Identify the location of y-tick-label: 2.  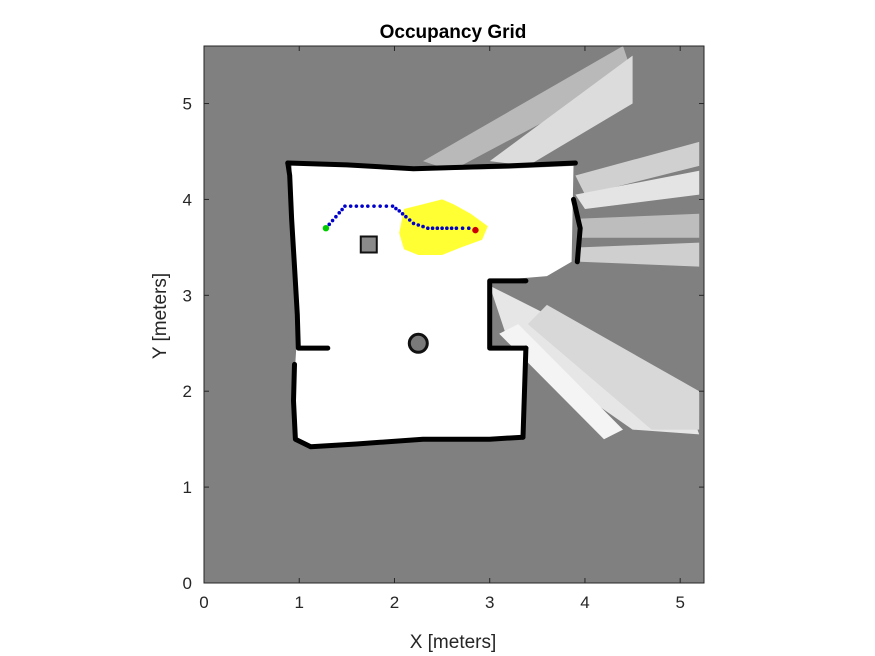
(187, 391).